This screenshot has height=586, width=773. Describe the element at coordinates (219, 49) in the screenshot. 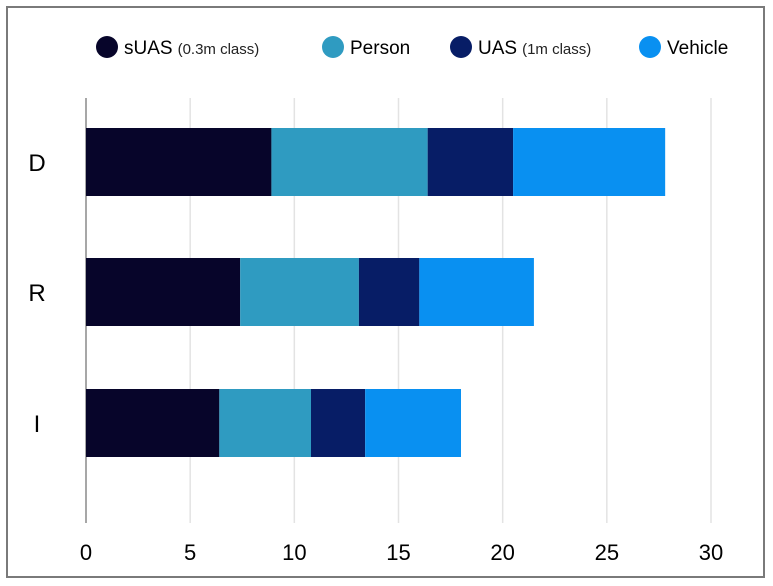

I see `legend-label-suffix: (0.3m class)` at that location.